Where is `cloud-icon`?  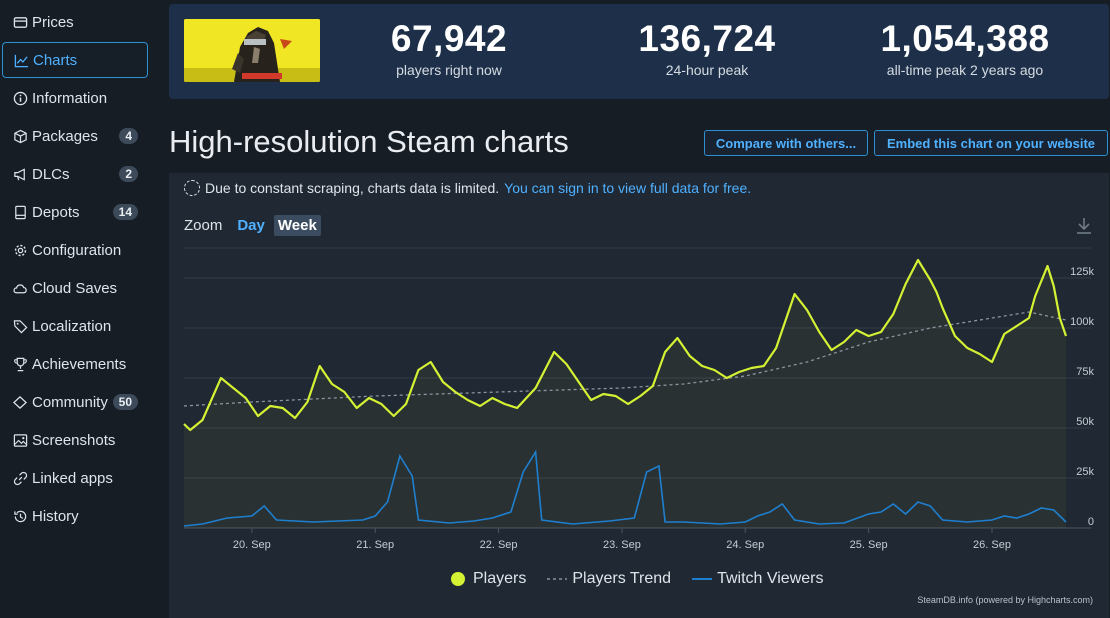
cloud-icon is located at coordinates (20, 288).